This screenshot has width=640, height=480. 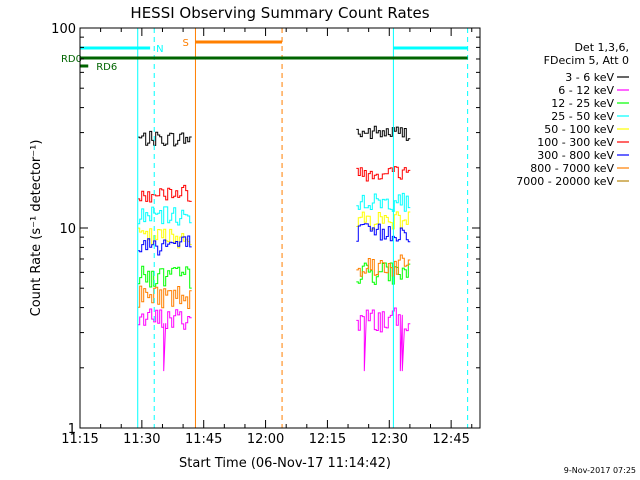 I want to click on flag-label: N, so click(x=159, y=49).